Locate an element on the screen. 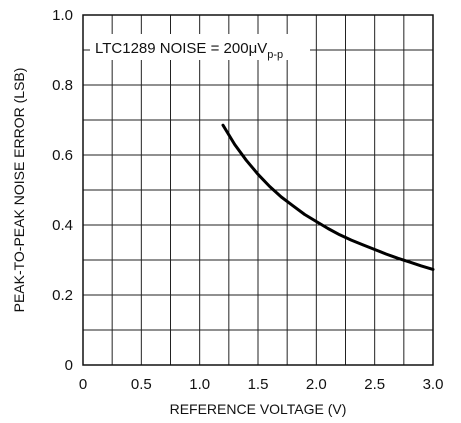  x-tick-label: 0.5 is located at coordinates (141, 384).